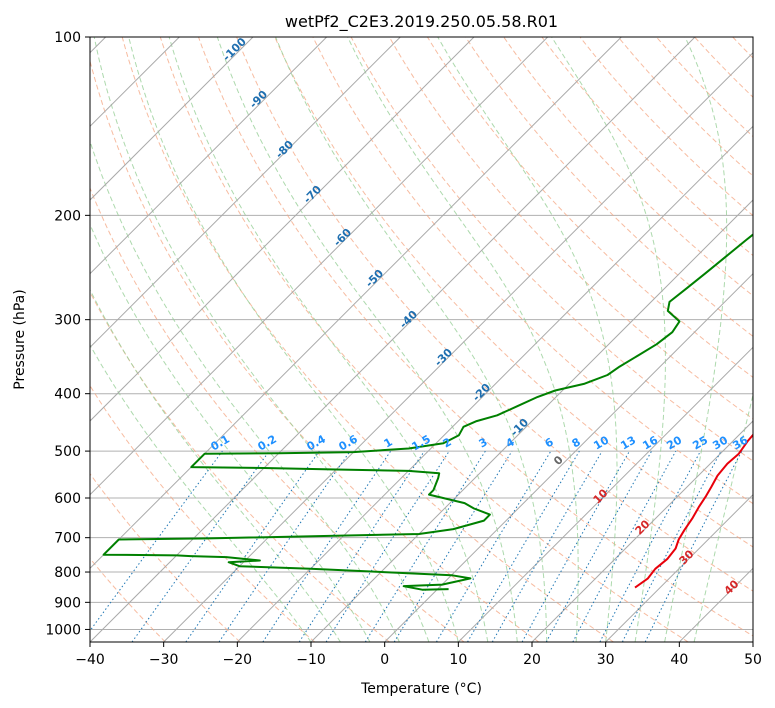  I want to click on x-tick-label: −10, so click(311, 660).